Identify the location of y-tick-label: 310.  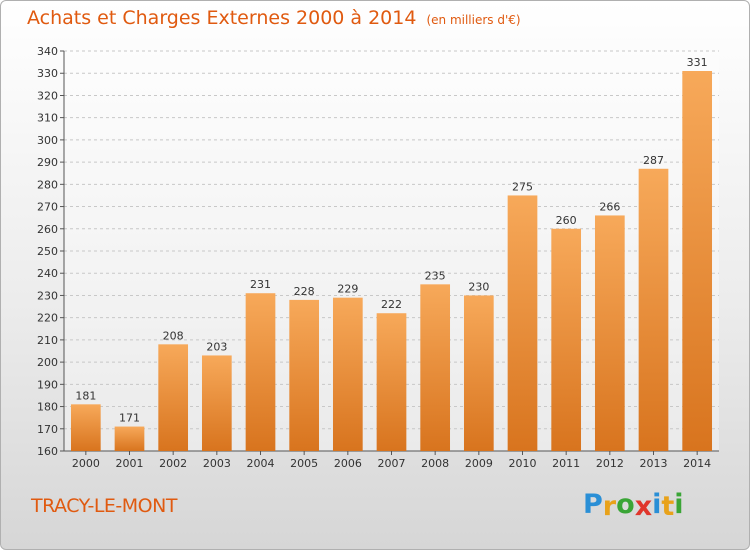
(47, 118).